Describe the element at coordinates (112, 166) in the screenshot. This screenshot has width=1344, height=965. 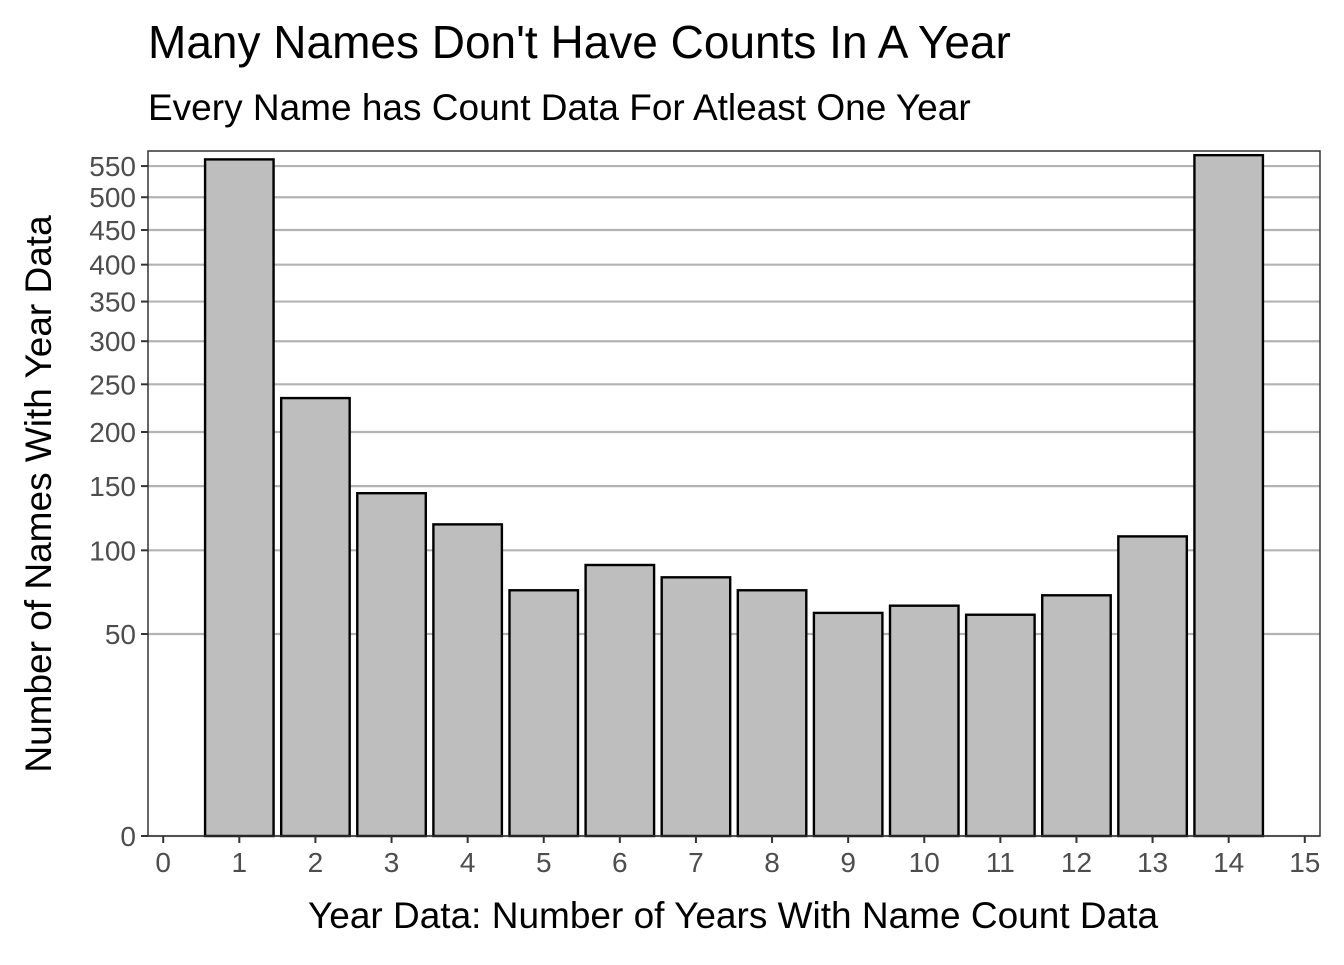
I see `y-tick-label-550: 550` at that location.